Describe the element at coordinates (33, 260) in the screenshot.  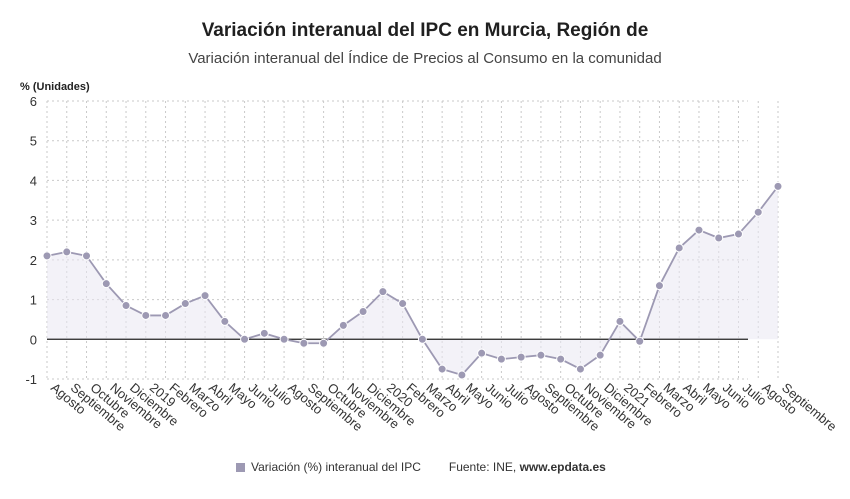
I see `y-tick-label: 2` at that location.